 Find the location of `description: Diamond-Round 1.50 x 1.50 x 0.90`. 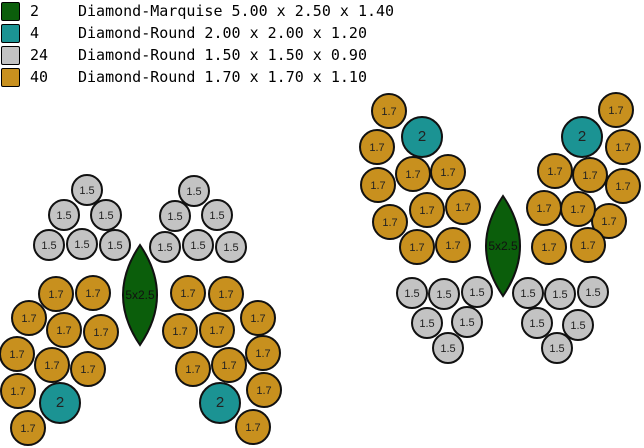

description: Diamond-Round 1.50 x 1.50 x 0.90 is located at coordinates (222, 55).